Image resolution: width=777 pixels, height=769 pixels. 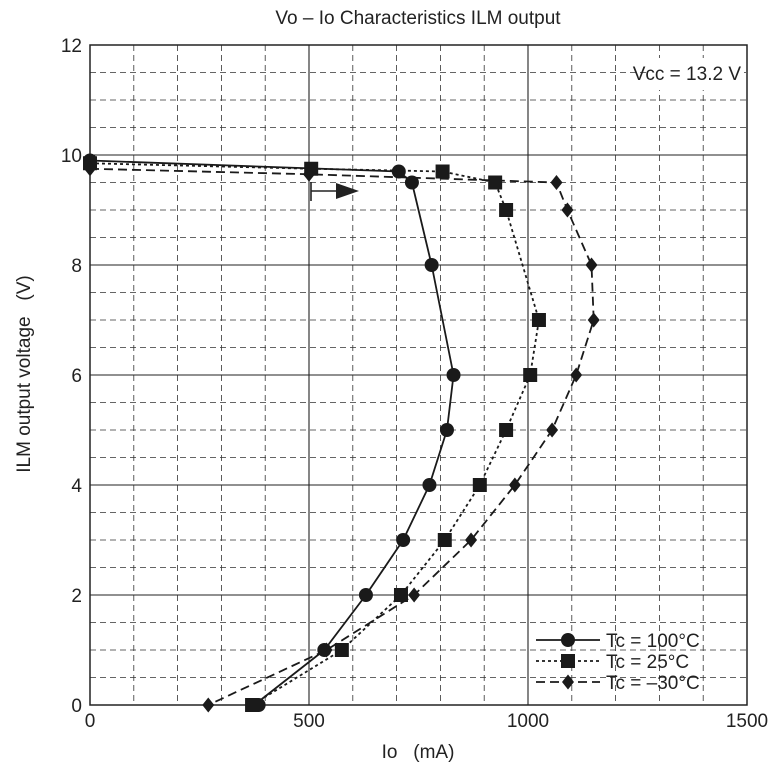 I want to click on arrow-indicator, so click(x=334, y=191).